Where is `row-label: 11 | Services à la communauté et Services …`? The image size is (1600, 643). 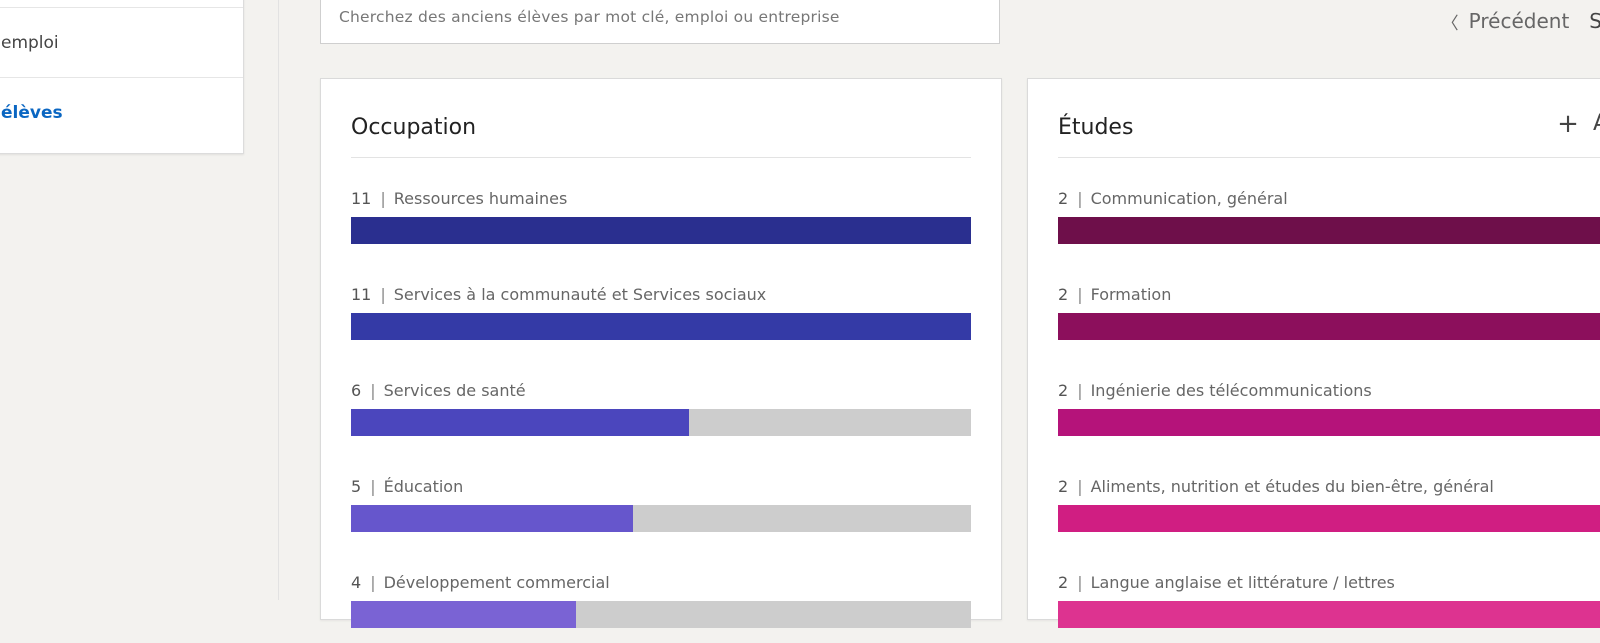
row-label: 11 | Services à la communauté et Services … is located at coordinates (661, 294).